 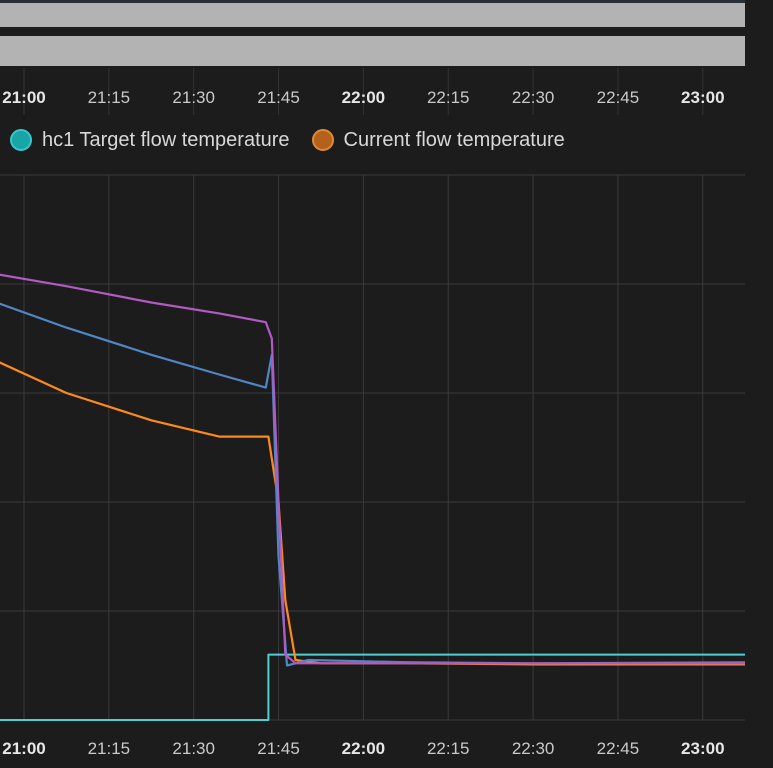 I want to click on bottom-axis-tick-label: 22:30, so click(x=533, y=748).